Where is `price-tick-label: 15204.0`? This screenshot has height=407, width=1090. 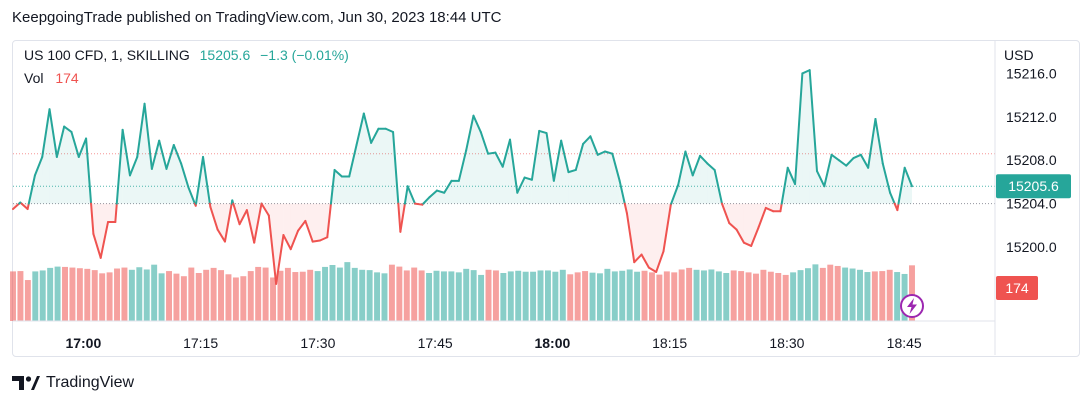 price-tick-label: 15204.0 is located at coordinates (1031, 204).